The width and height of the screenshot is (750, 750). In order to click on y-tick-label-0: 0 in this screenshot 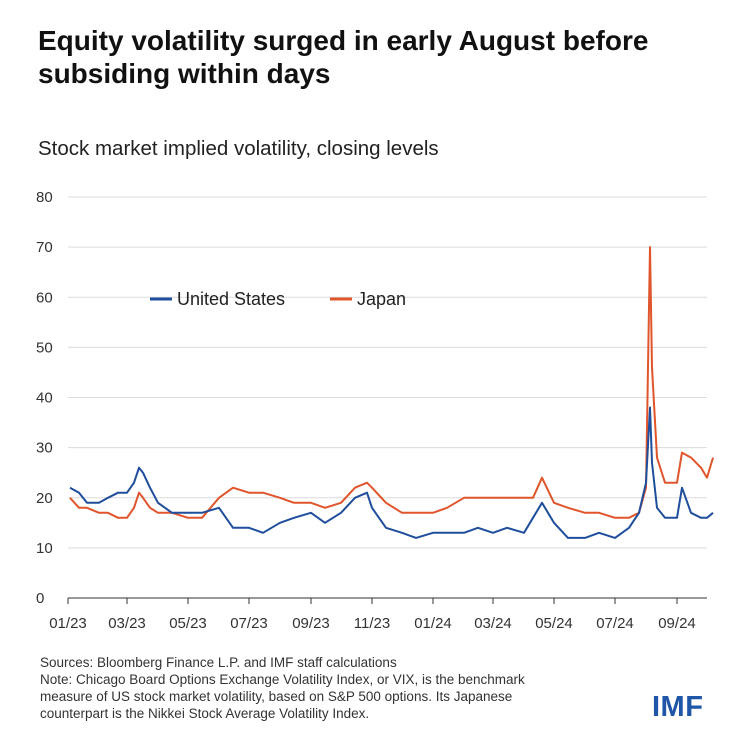, I will do `click(40, 598)`.